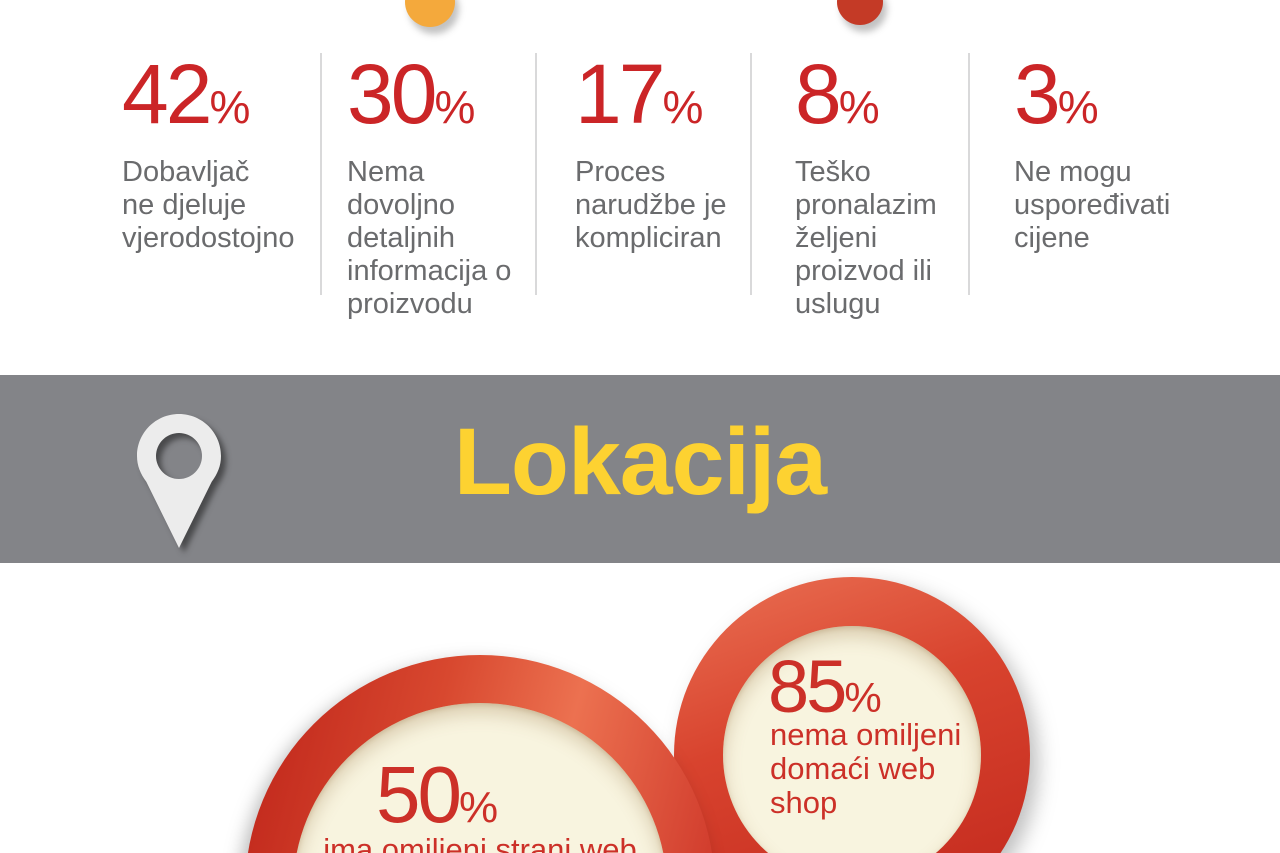  What do you see at coordinates (480, 842) in the screenshot?
I see `bubble-label: ima omiljeni strani web` at bounding box center [480, 842].